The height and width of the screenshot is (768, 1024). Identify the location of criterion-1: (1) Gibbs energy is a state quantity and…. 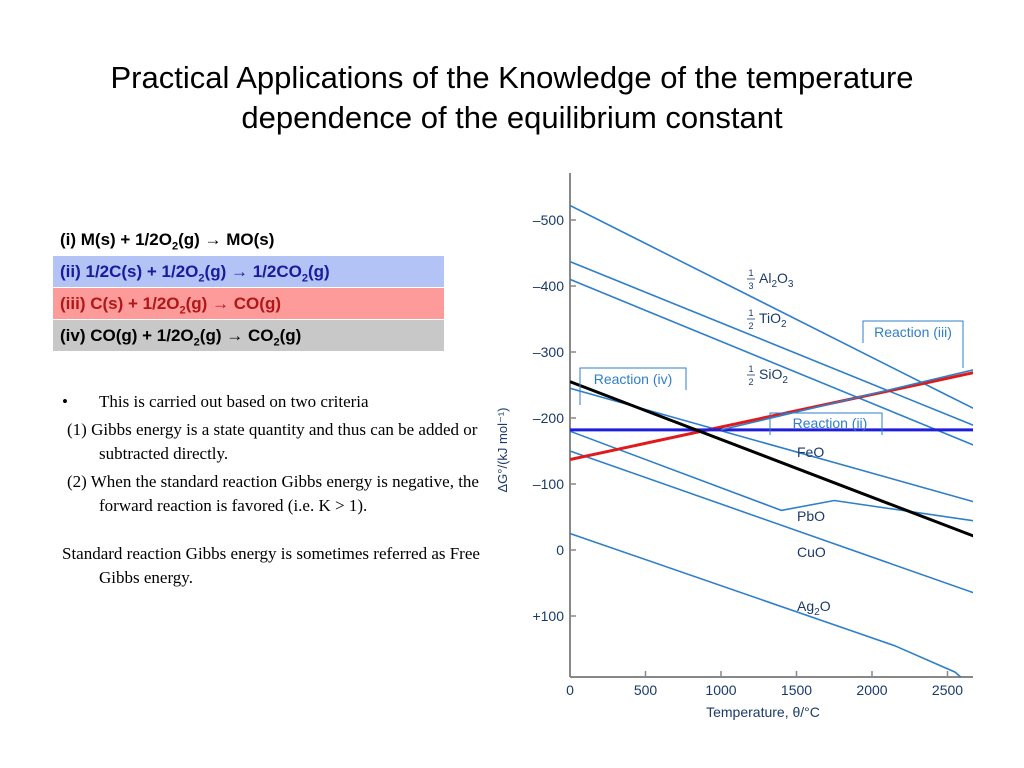
(272, 441).